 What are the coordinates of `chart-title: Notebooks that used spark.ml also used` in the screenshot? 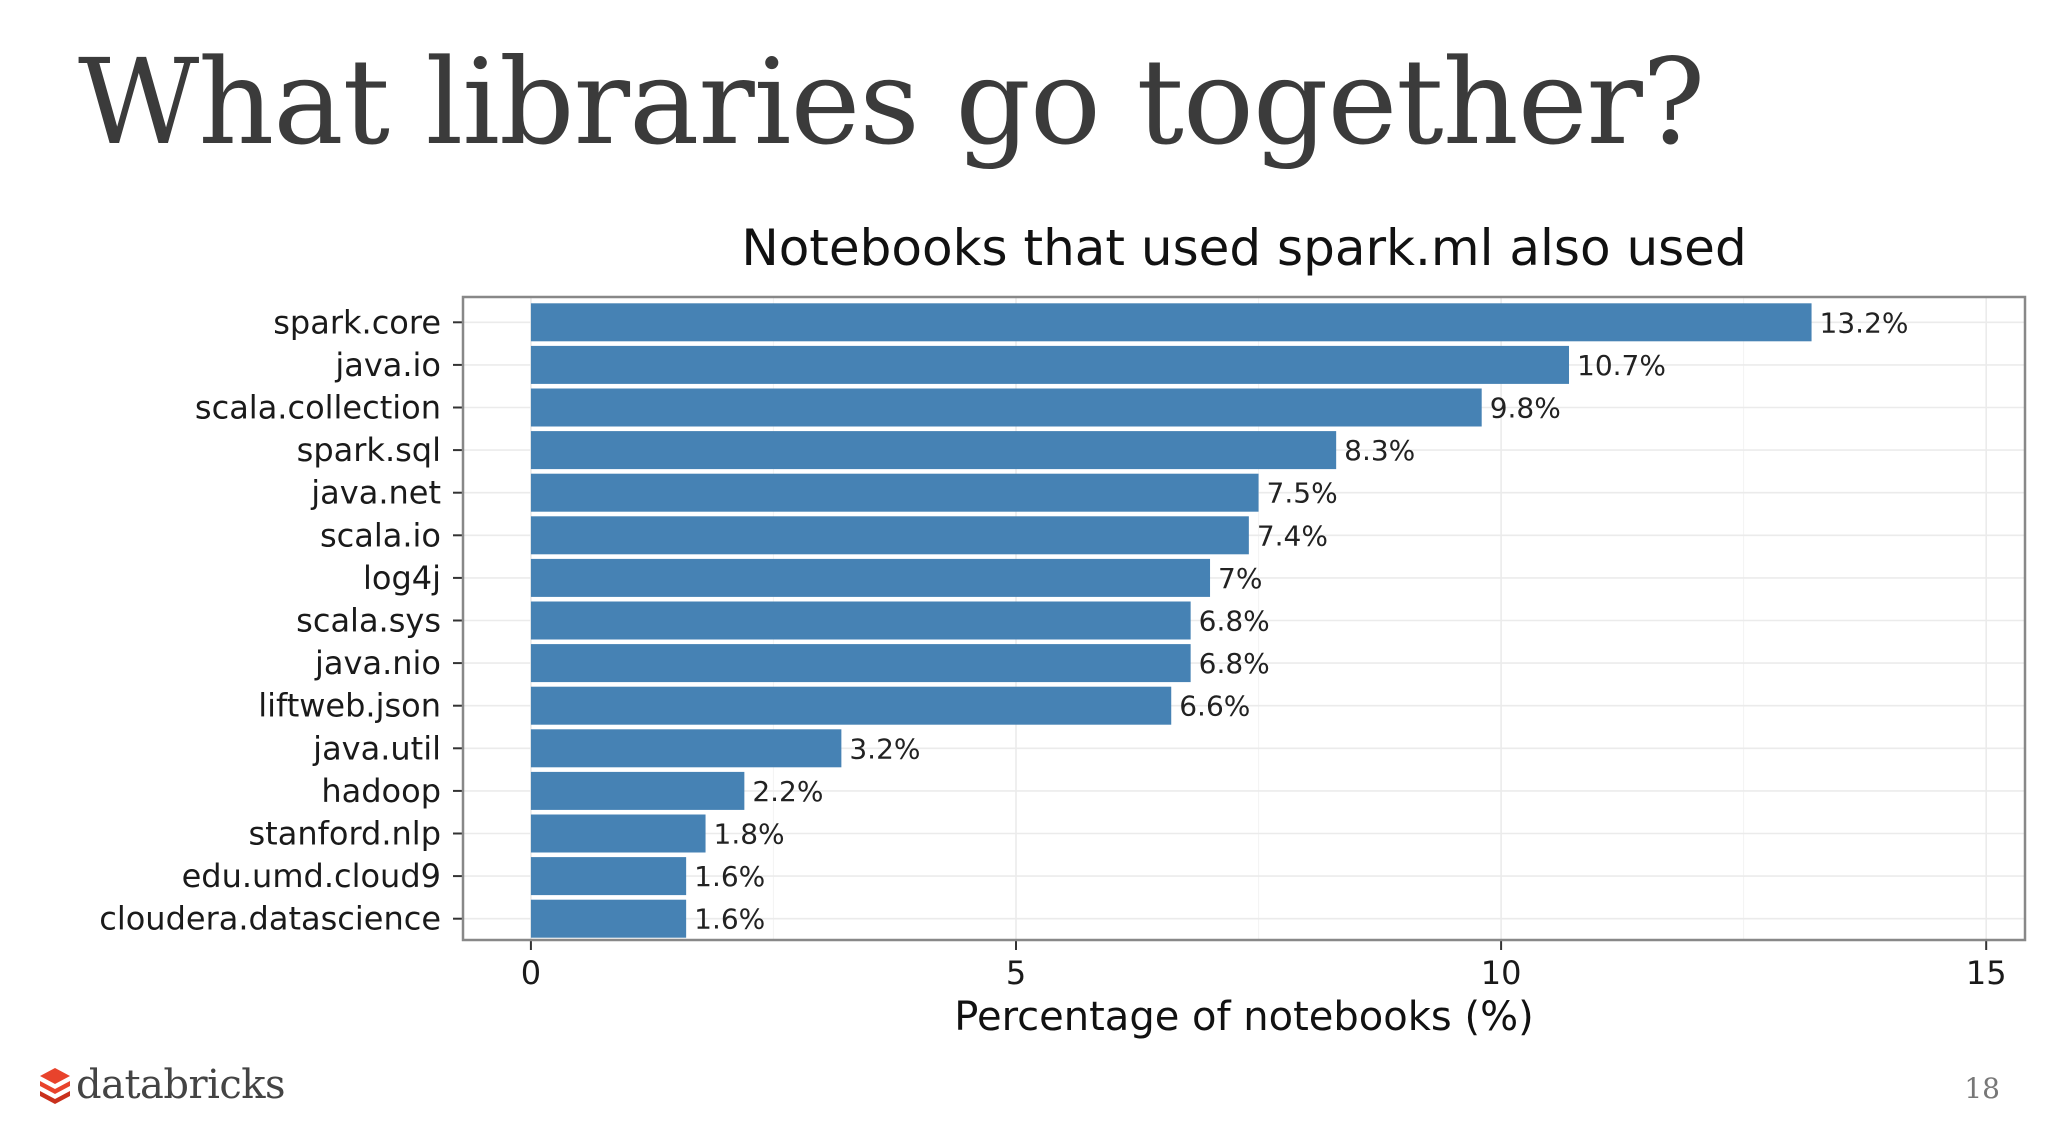 It's located at (1243, 248).